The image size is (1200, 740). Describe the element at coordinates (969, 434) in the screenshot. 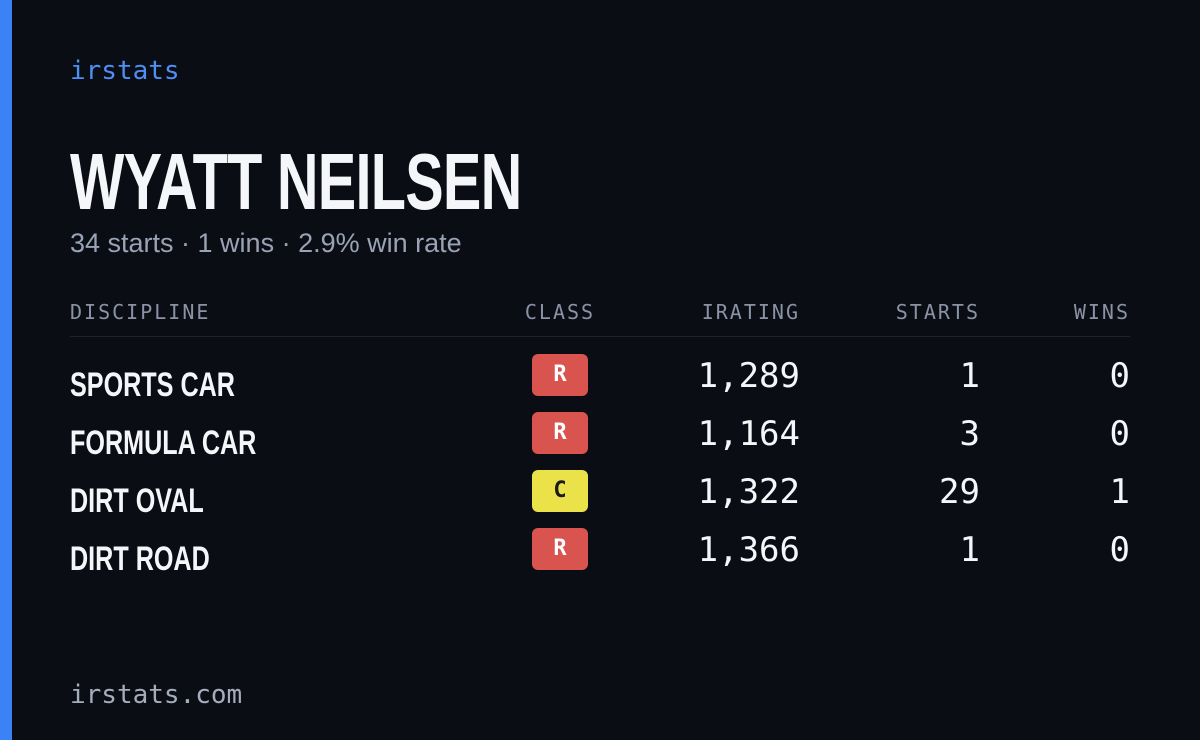

I see `cell-value: 3` at that location.